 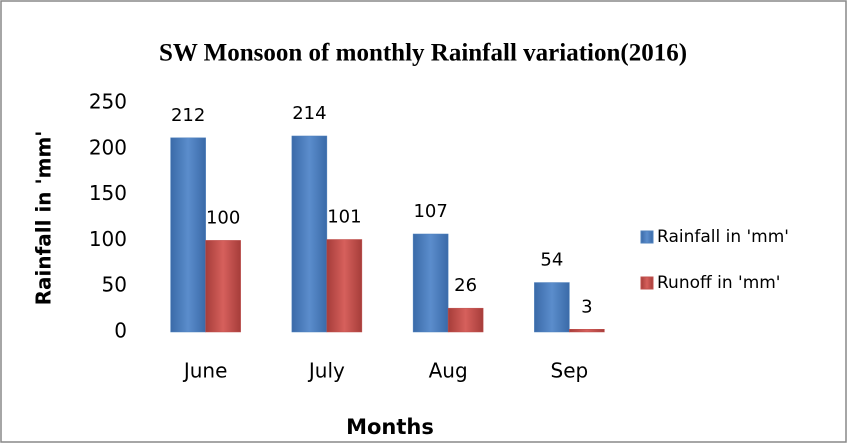 I want to click on x-tick-label: Sep, so click(x=570, y=371).